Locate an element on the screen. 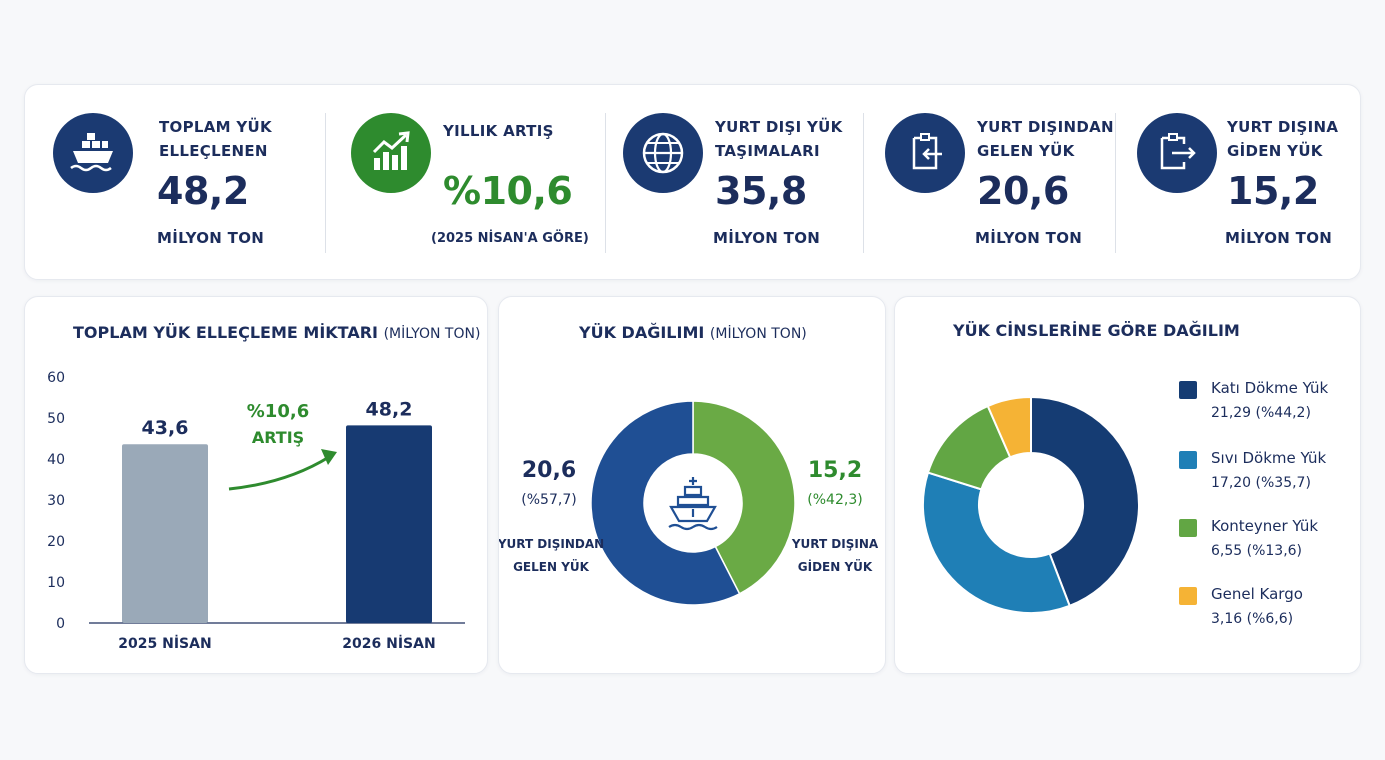 This screenshot has height=760, width=1385. chart-title-main: TOPLAM YÜK ELLEÇLEME MİKTARI is located at coordinates (225, 332).